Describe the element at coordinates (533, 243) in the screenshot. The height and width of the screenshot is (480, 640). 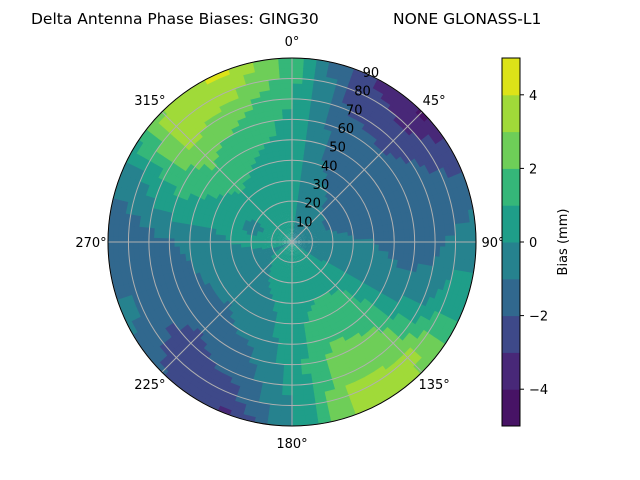
I see `colorbar-tick-label: 0` at that location.